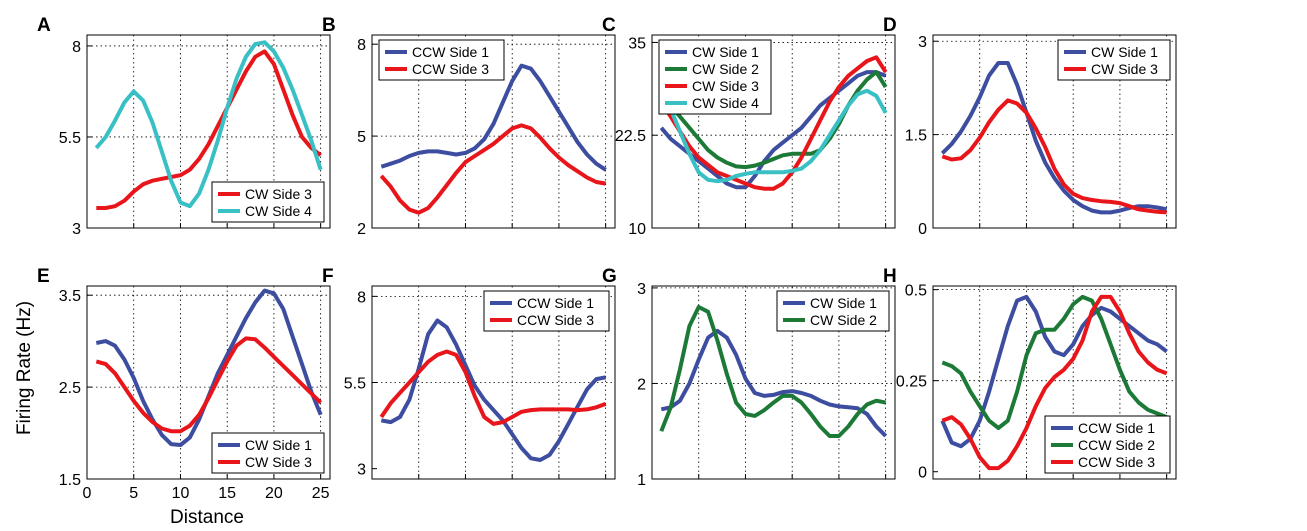  What do you see at coordinates (76, 229) in the screenshot?
I see `y-tick-label-a: 3` at bounding box center [76, 229].